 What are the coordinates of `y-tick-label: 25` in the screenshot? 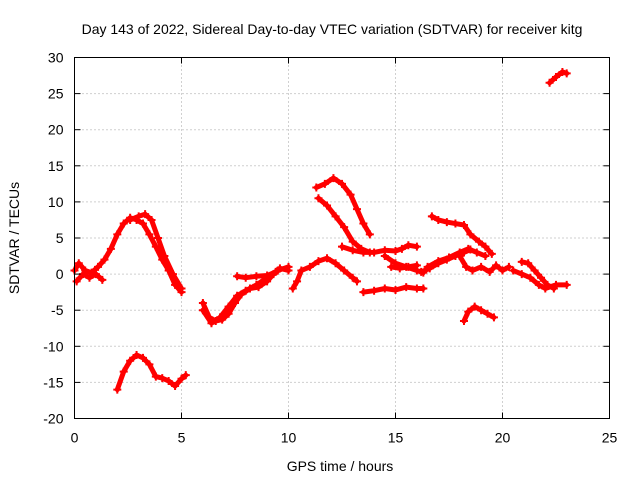 It's located at (56, 94).